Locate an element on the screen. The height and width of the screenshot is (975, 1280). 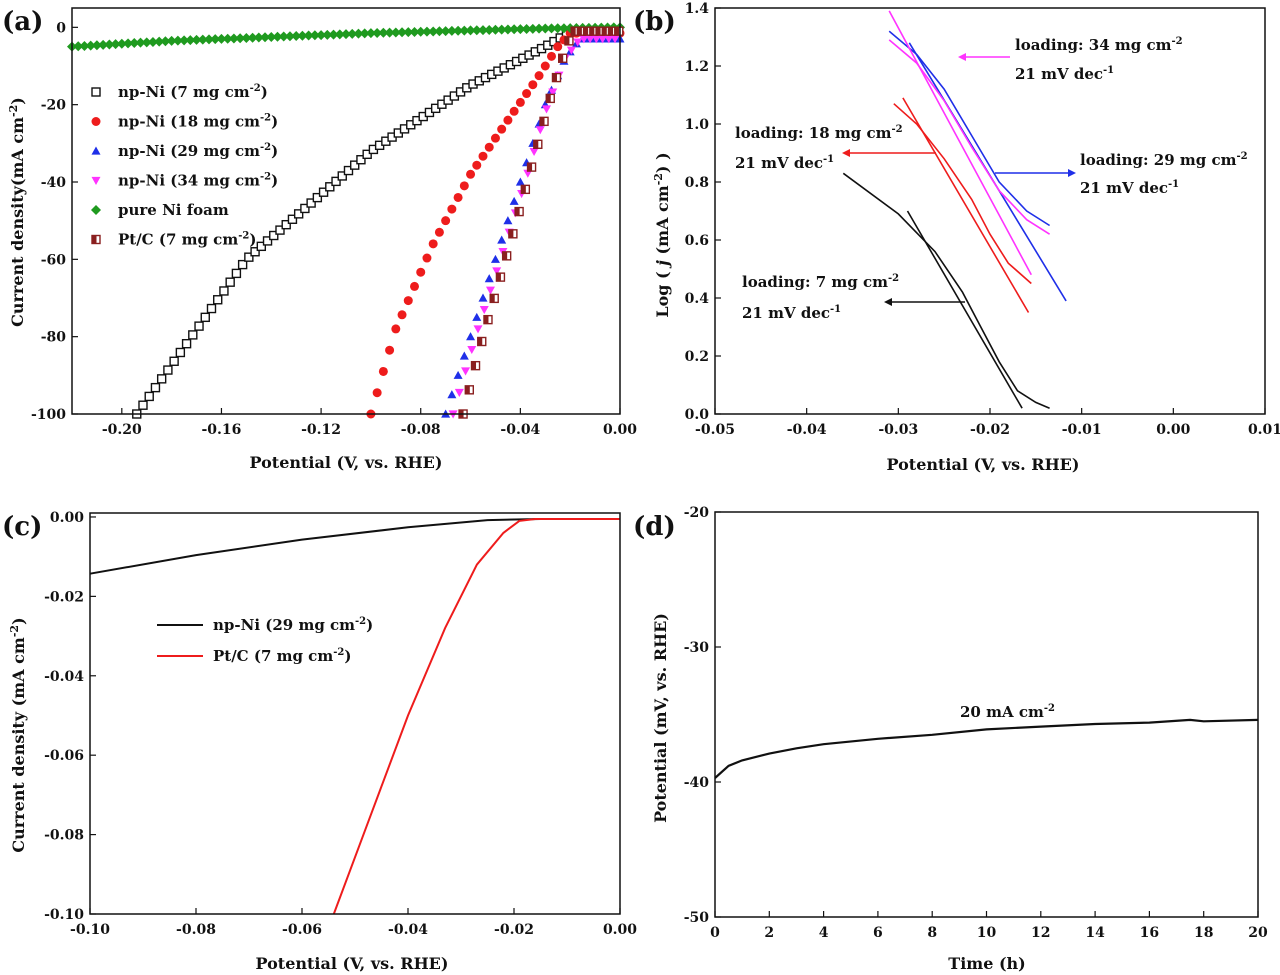
panel-c-ytick-label: -0.08 is located at coordinates (64, 836).